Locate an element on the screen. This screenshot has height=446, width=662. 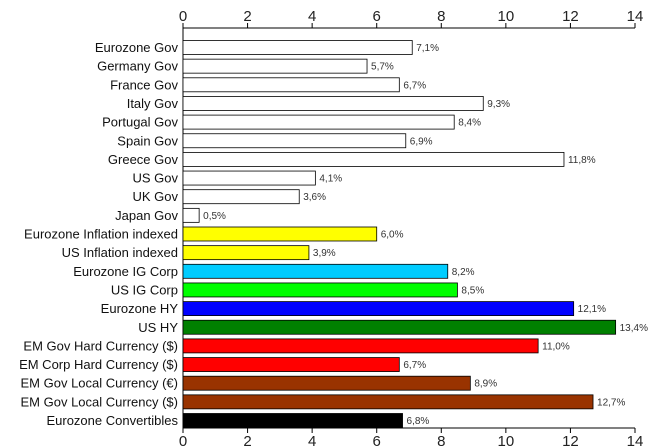
category-label: Eurozone IG Corp is located at coordinates (125, 271).